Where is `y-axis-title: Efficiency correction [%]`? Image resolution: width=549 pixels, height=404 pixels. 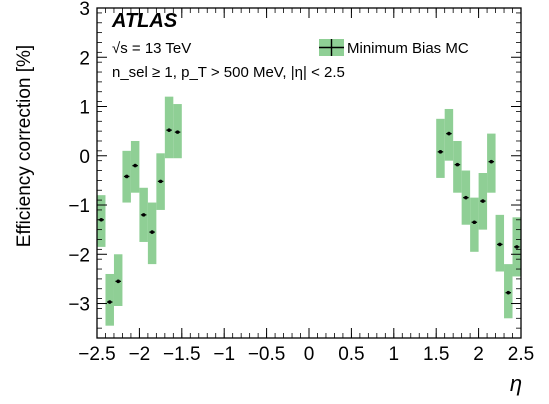 y-axis-title: Efficiency correction [%] is located at coordinates (24, 146).